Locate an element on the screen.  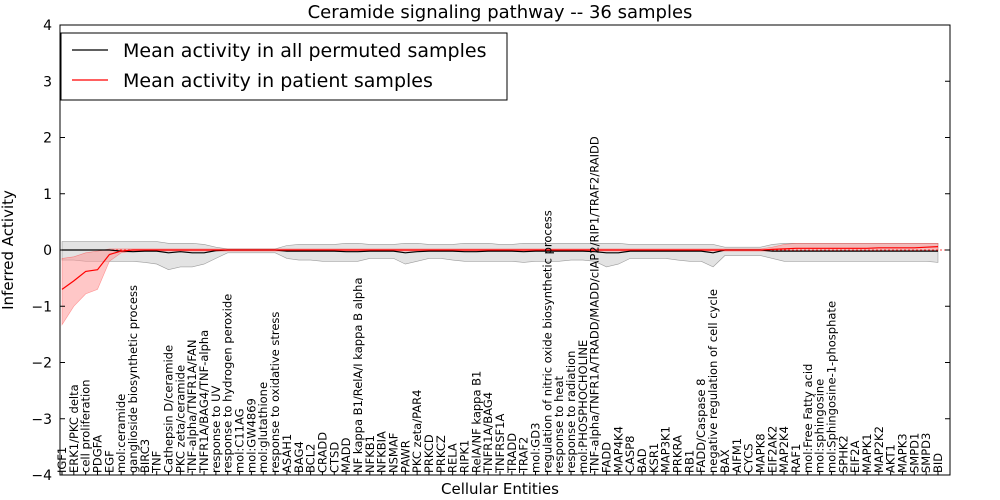
x-tick-label: TNFRSF1A is located at coordinates (500, 444).